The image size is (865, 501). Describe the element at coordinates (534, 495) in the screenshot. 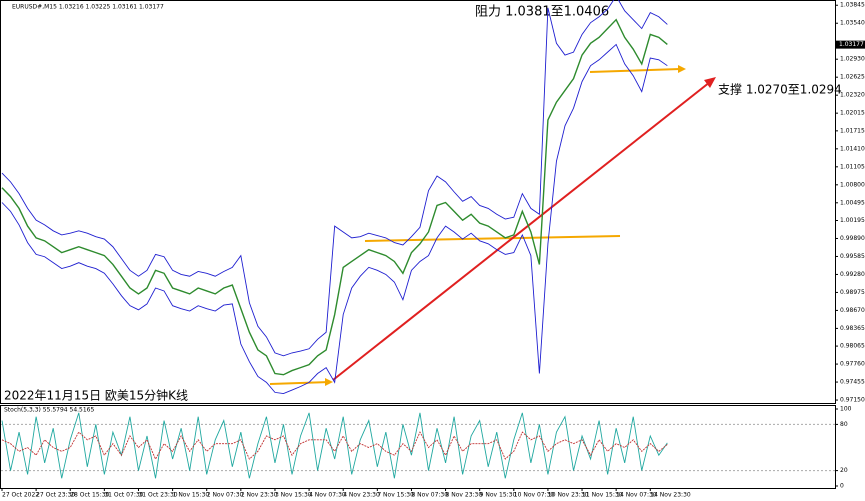

I see `x-tick-label: 10 Nov 07:30` at that location.